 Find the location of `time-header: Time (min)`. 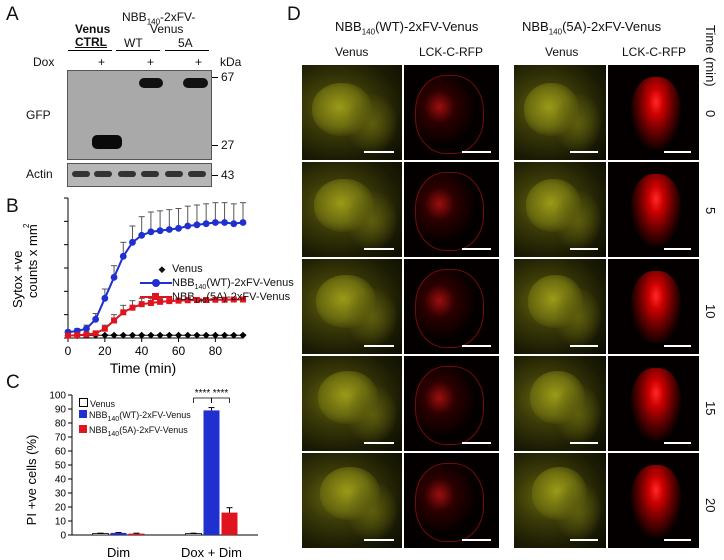

time-header: Time (min) is located at coordinates (710, 56).